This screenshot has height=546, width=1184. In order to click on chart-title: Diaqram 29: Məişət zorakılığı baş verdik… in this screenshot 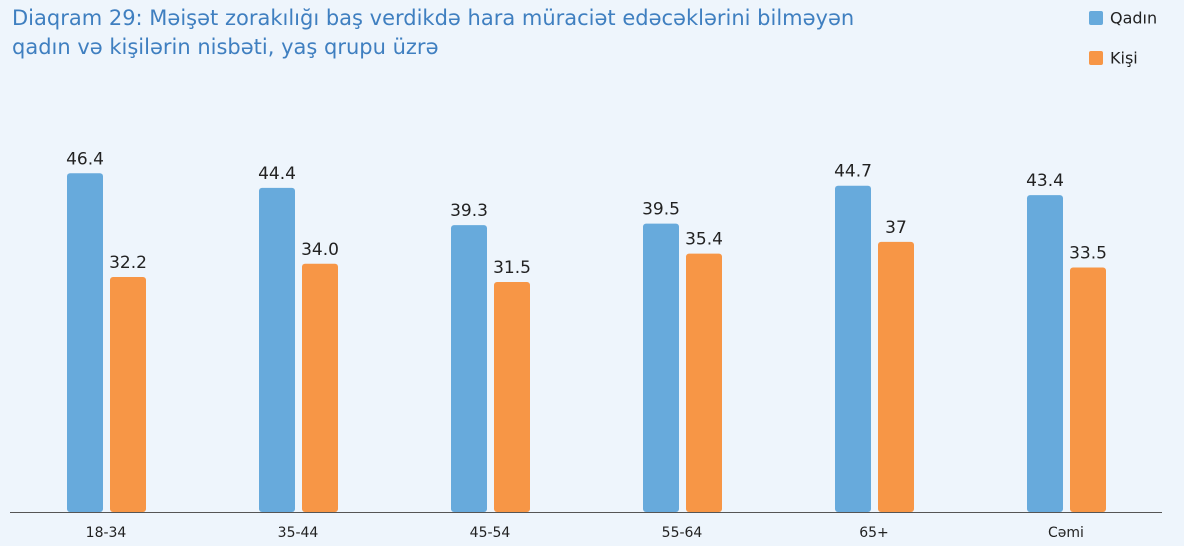, I will do `click(433, 32)`.